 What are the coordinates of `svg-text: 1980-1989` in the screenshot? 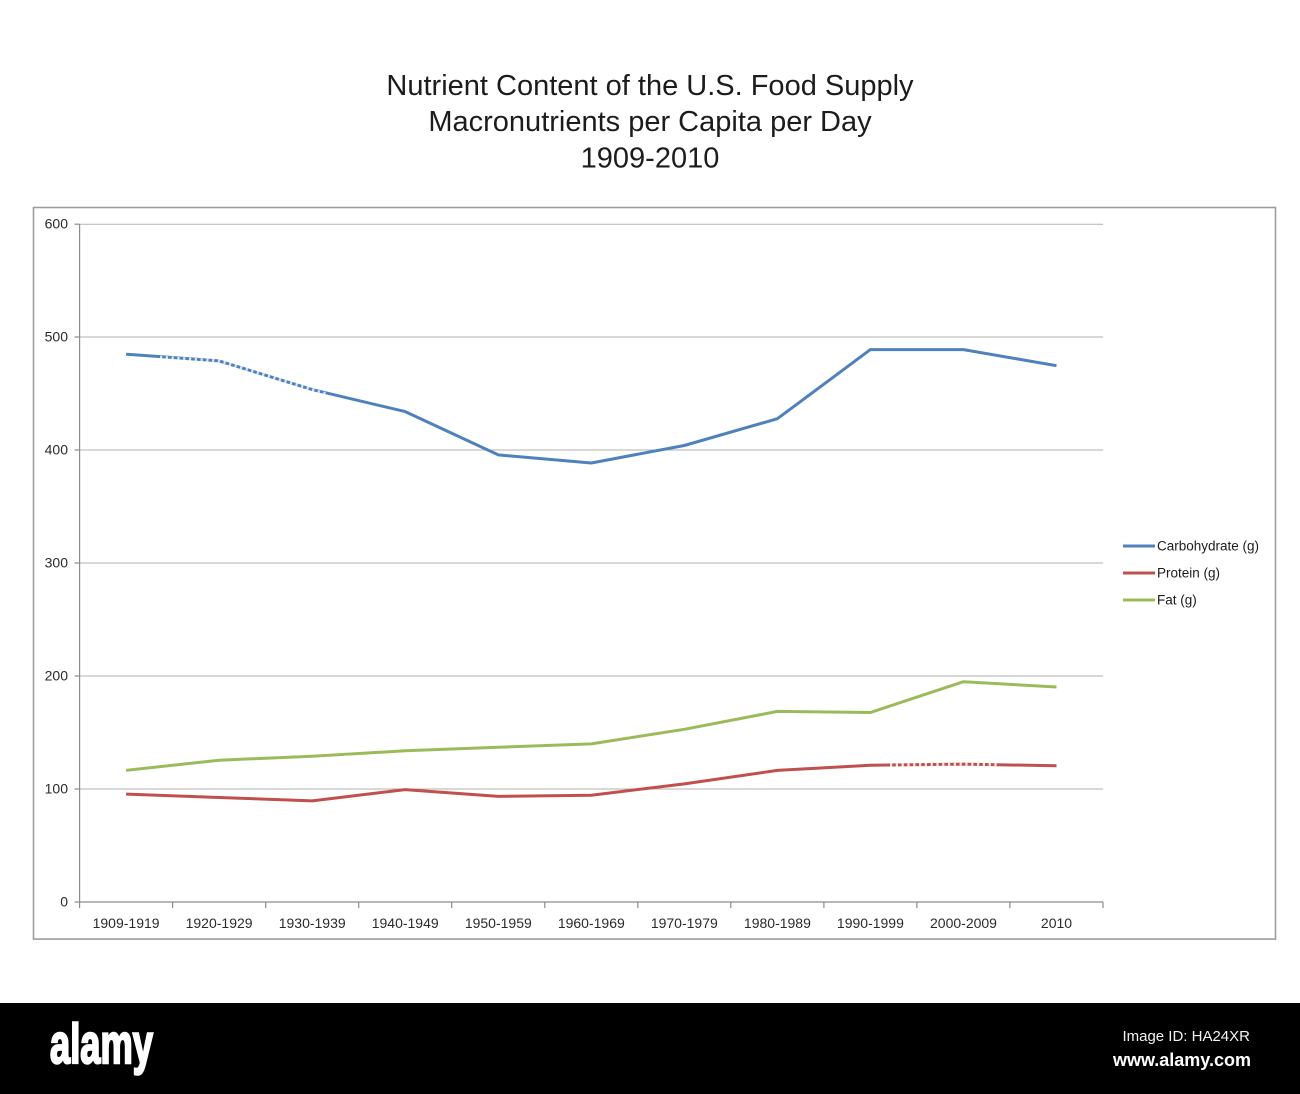 It's located at (777, 923).